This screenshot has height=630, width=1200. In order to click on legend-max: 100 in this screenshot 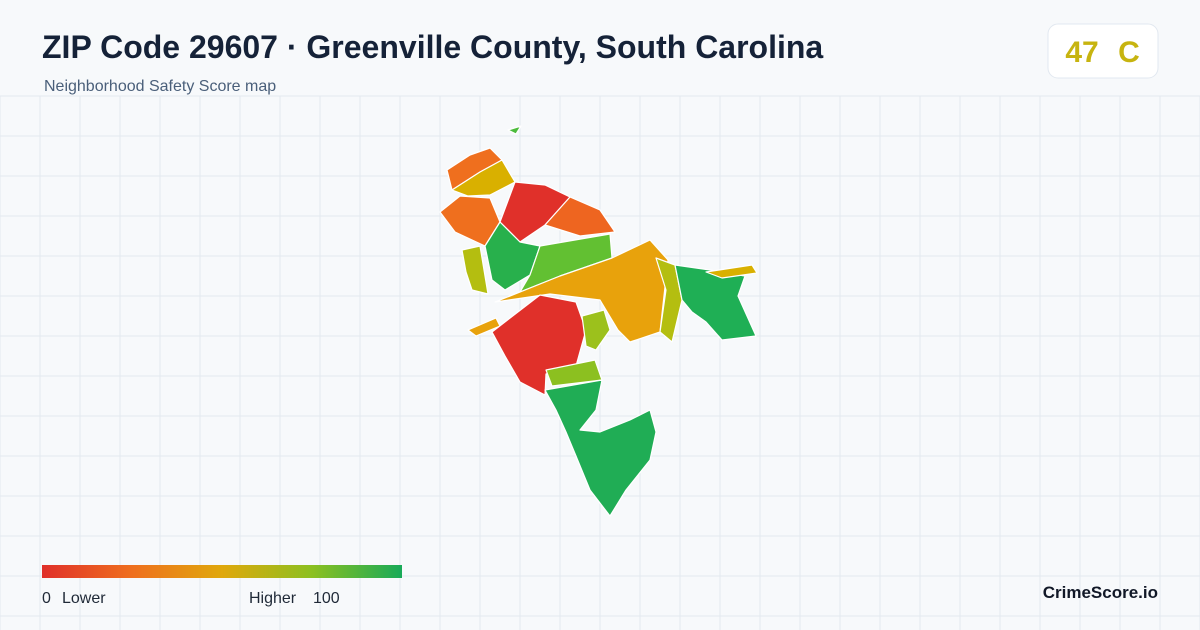, I will do `click(326, 598)`.